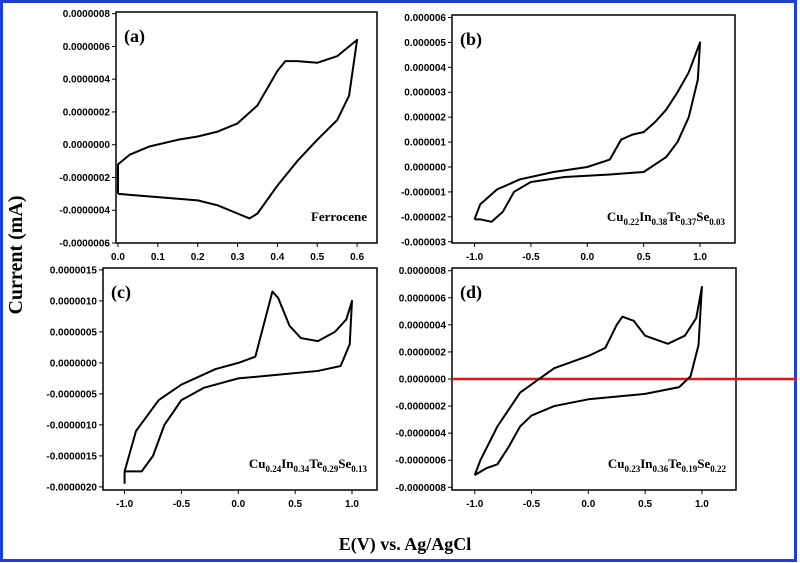 This screenshot has width=800, height=563. I want to click on annotation-subscript: 0.24, so click(273, 469).